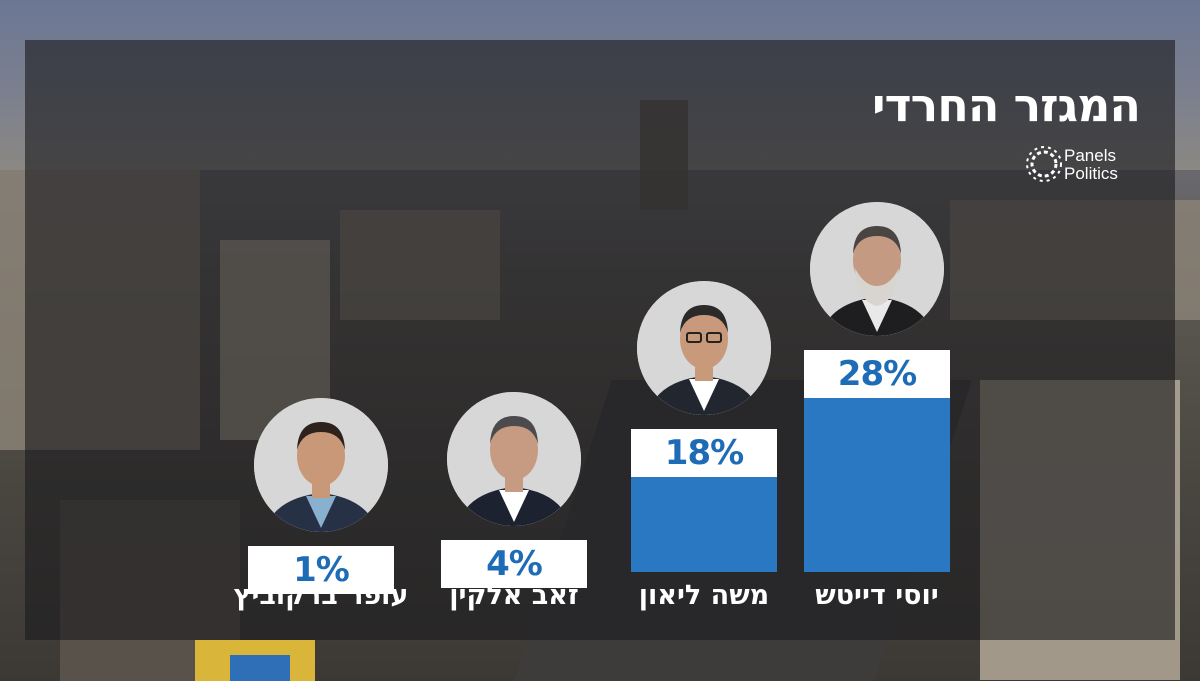  Describe the element at coordinates (514, 595) in the screenshot. I see `candidate-name: זאב אלקין` at that location.